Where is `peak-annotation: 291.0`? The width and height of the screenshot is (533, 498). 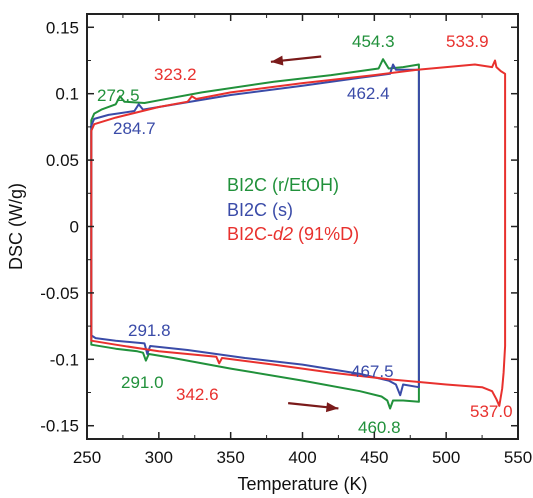
peak-annotation: 291.0 is located at coordinates (142, 382).